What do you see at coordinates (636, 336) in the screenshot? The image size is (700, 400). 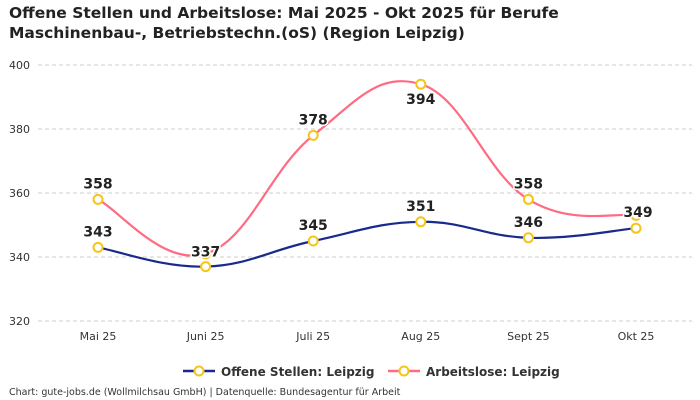 I see `x-tick-label: Okt 25` at bounding box center [636, 336].